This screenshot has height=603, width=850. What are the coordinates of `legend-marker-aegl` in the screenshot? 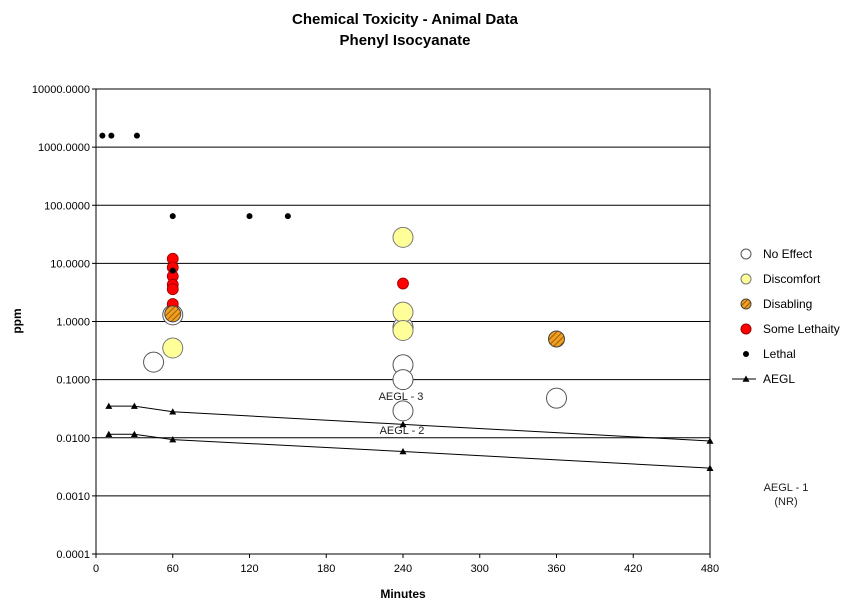 It's located at (746, 378).